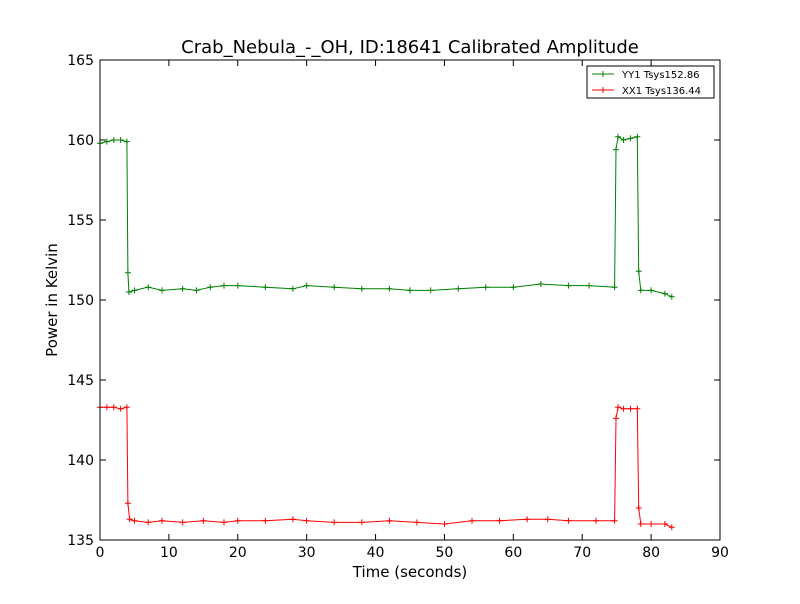 The height and width of the screenshot is (604, 800). Describe the element at coordinates (660, 75) in the screenshot. I see `legend-label: YY1 Tsys152.86` at that location.